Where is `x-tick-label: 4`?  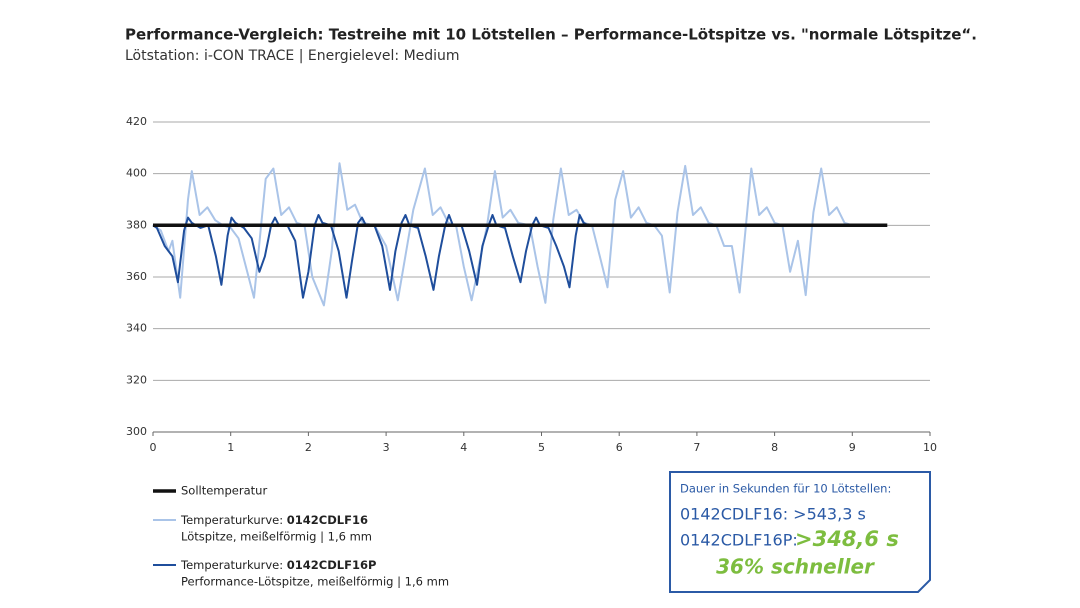 x-tick-label: 4 is located at coordinates (463, 447).